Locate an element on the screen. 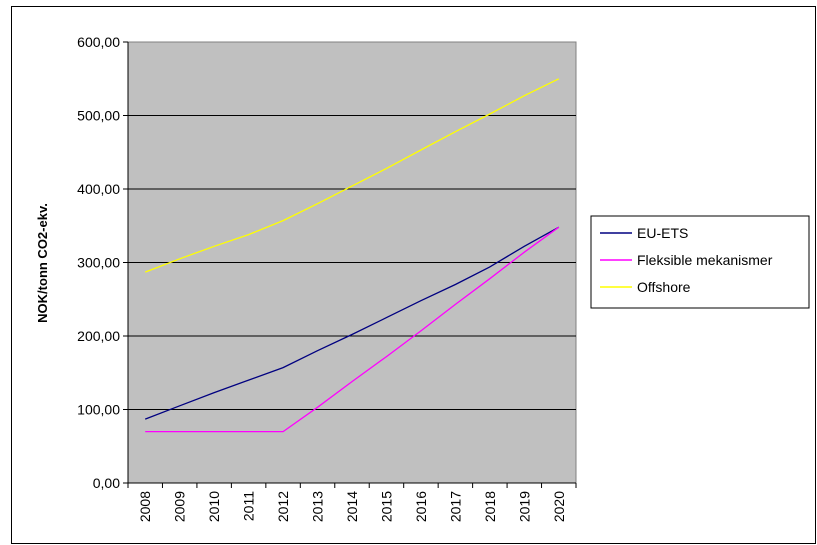 This screenshot has height=545, width=817. x-tick-label: 2018 is located at coordinates (490, 506).